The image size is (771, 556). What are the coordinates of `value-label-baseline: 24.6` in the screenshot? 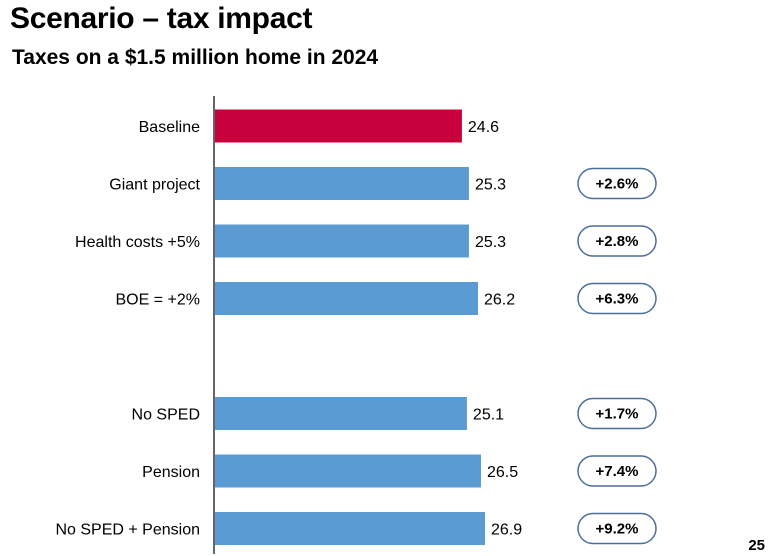 It's located at (483, 127).